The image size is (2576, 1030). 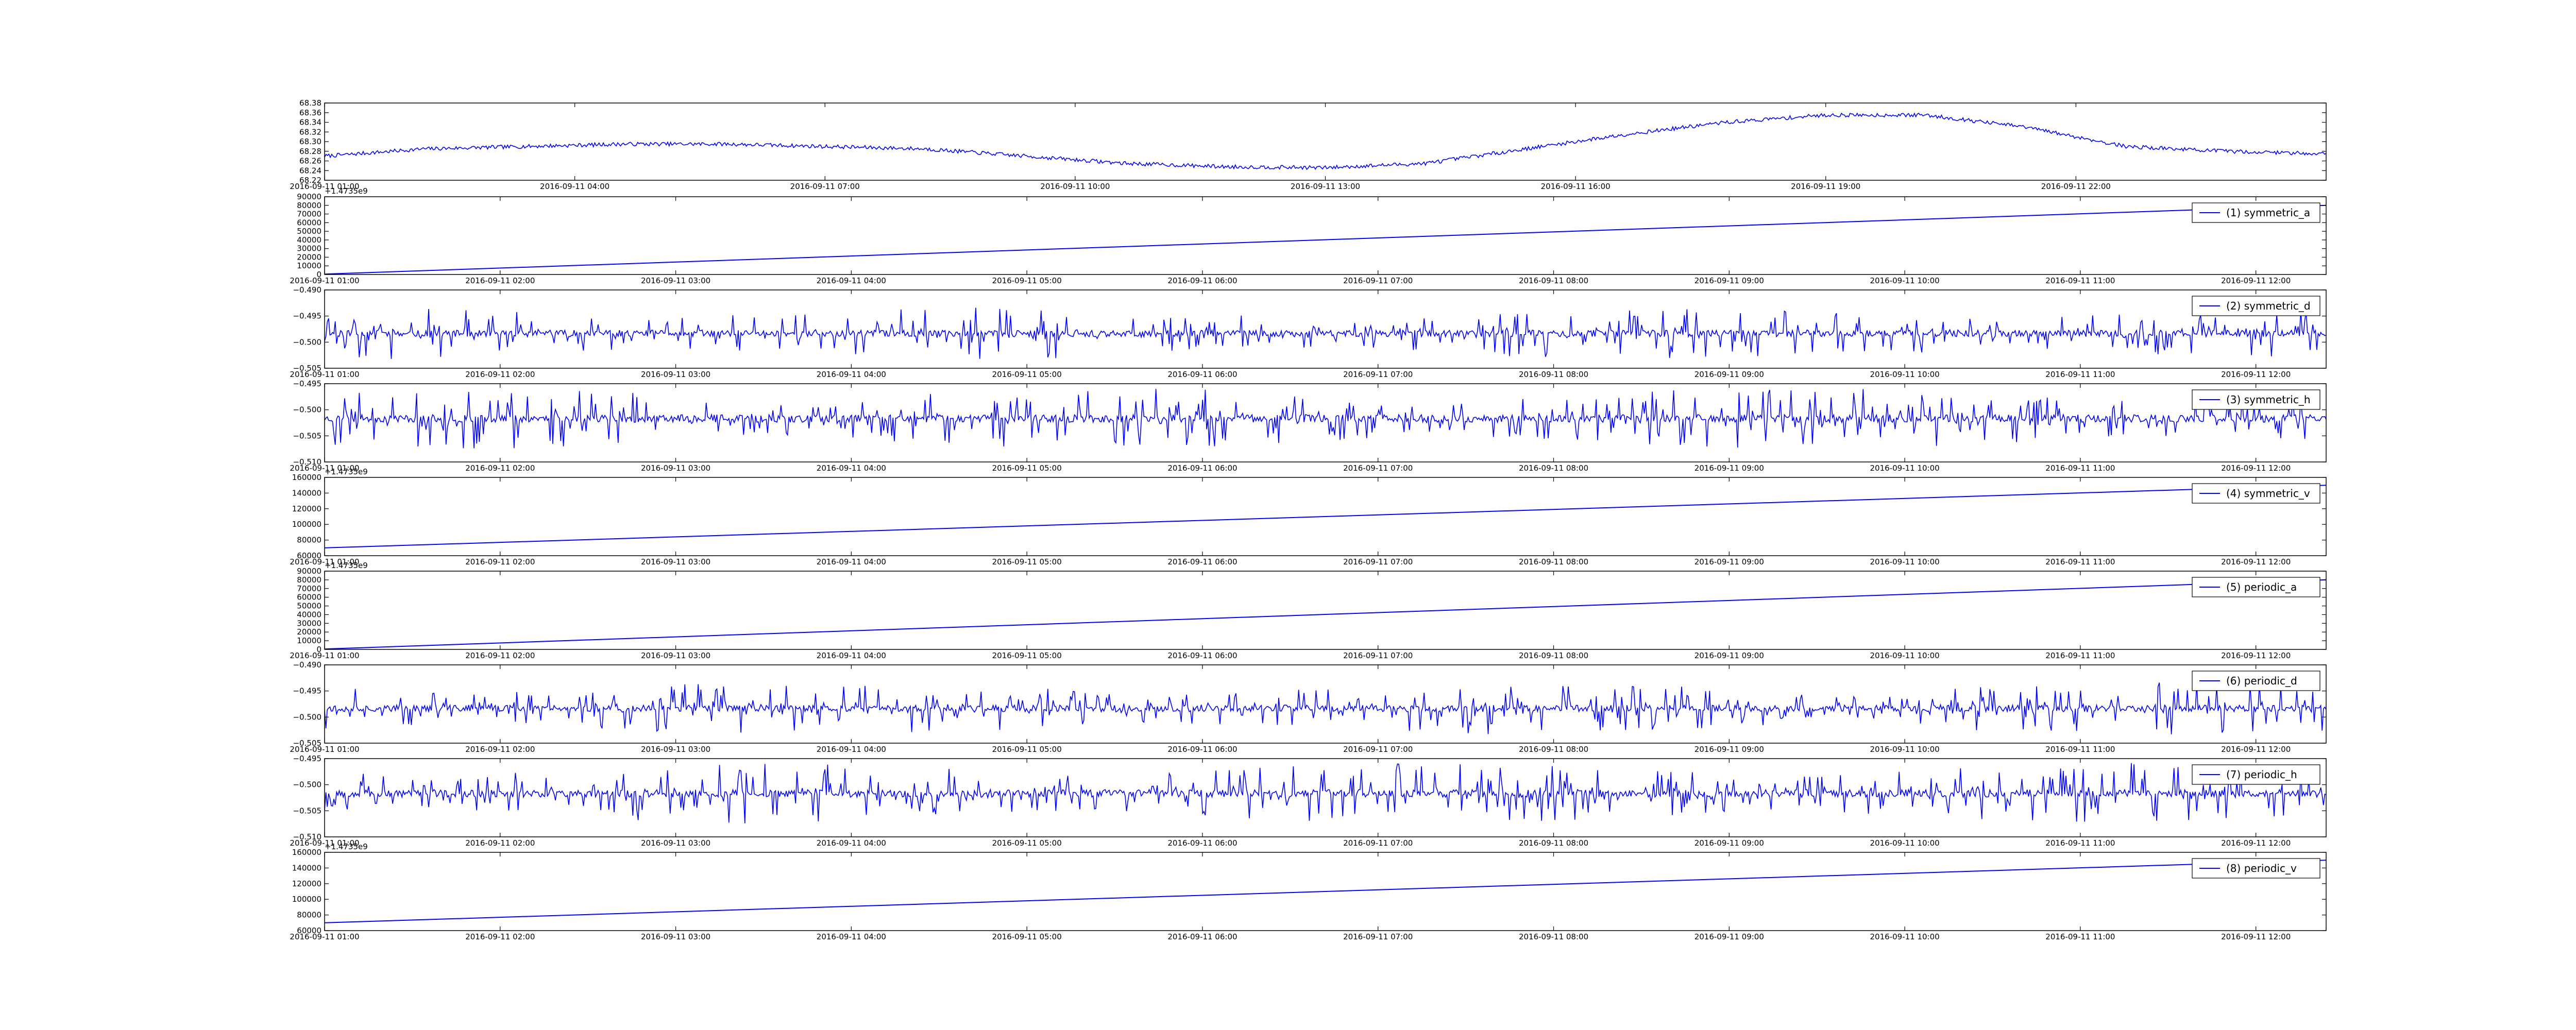 I want to click on y-tick-label: 68.38, so click(x=310, y=103).